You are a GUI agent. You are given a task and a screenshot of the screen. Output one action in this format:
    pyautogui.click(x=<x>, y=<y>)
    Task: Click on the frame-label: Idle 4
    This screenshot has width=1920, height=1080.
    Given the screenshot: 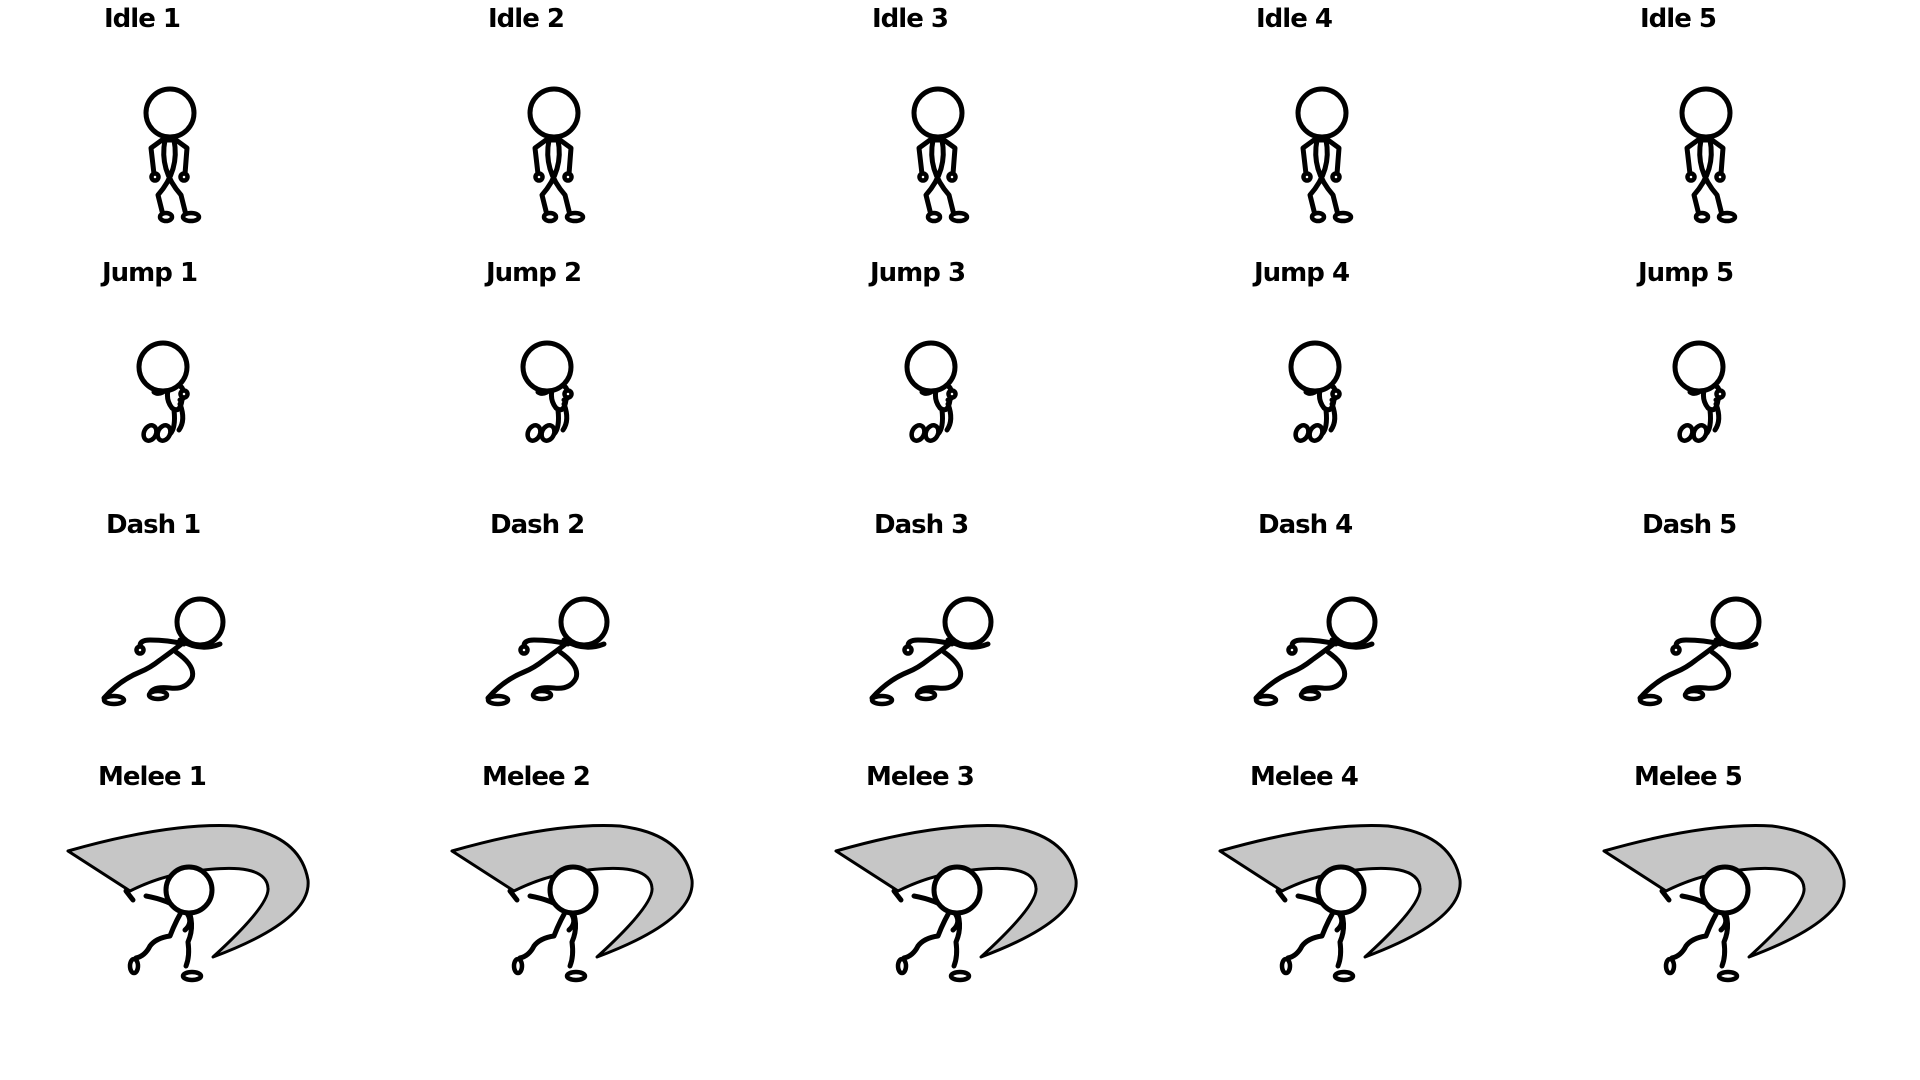 What is the action you would take?
    pyautogui.click(x=1294, y=19)
    